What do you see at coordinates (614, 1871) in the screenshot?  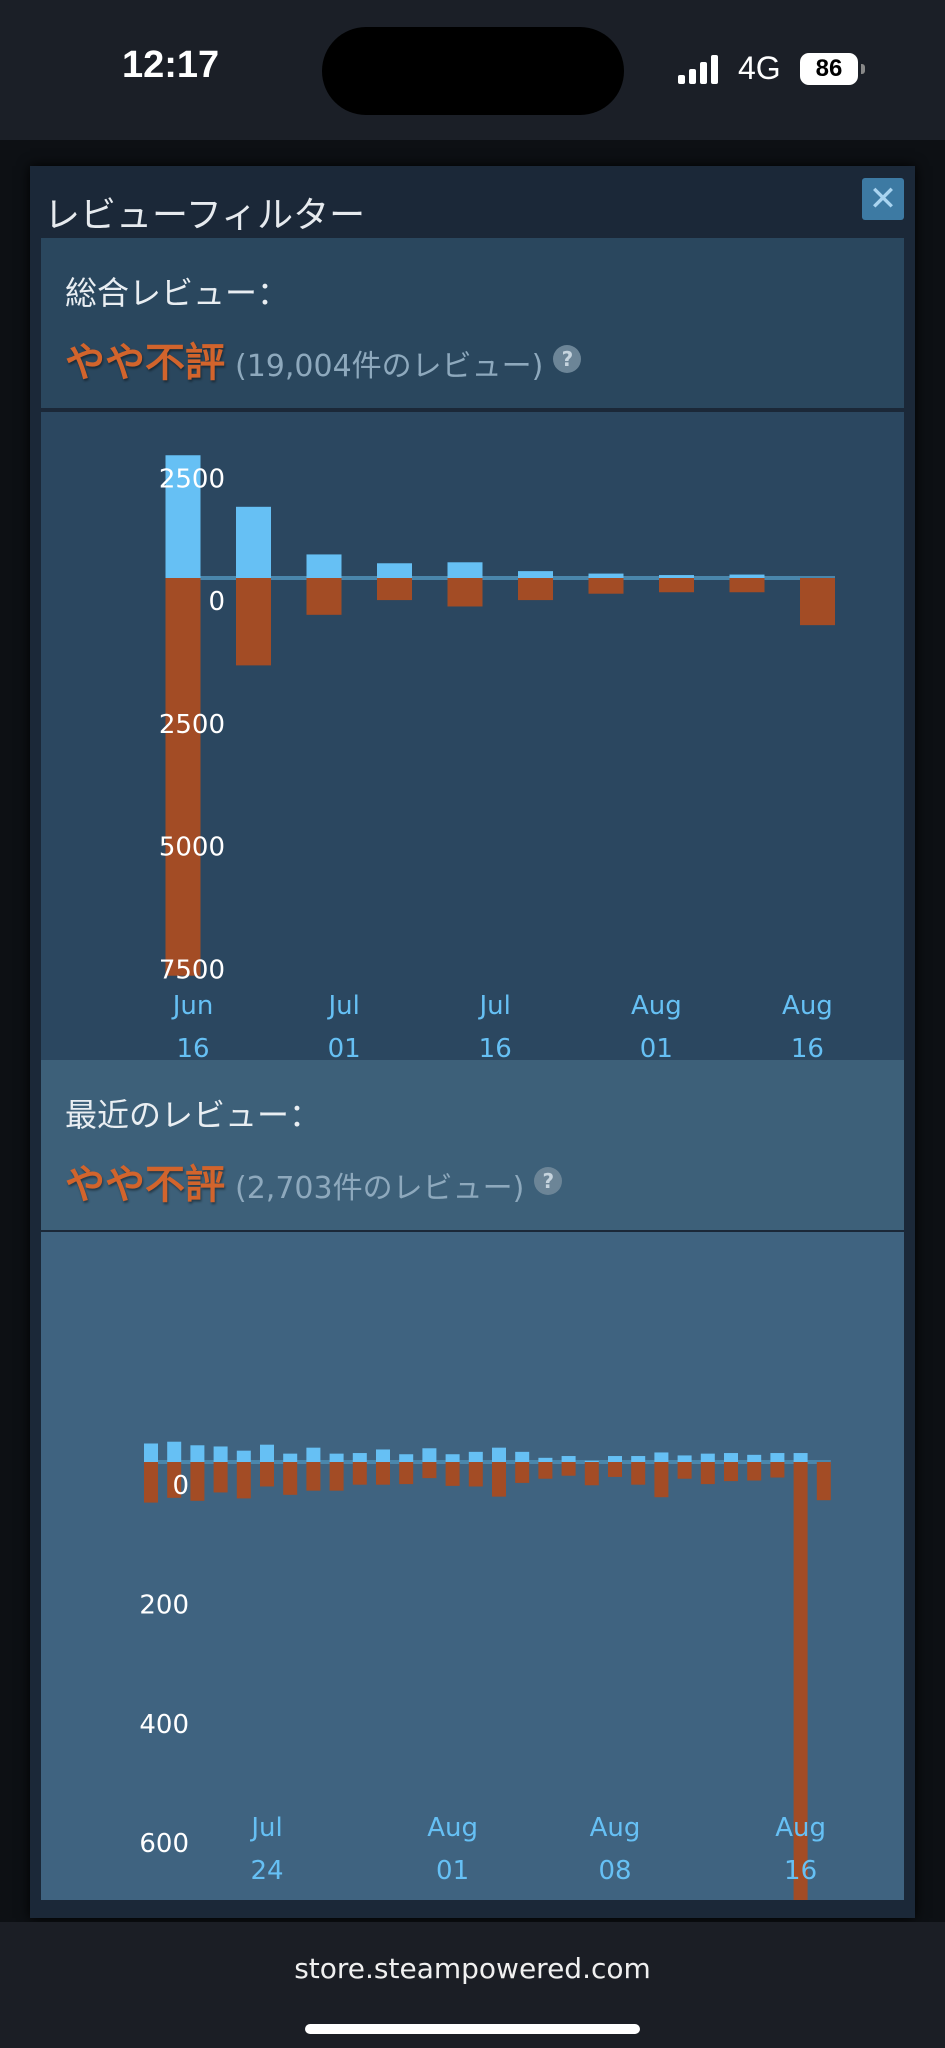 I see `x-tick-day: 08` at bounding box center [614, 1871].